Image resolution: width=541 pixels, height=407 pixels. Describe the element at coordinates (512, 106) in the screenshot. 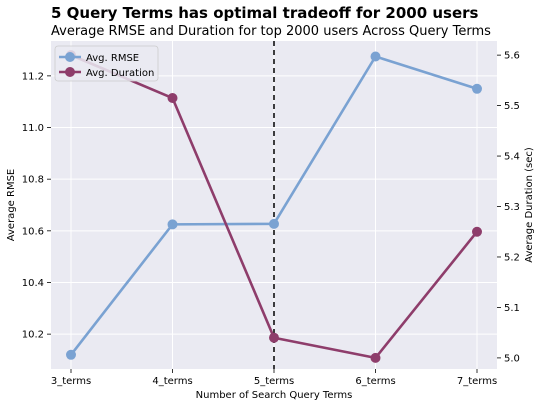

I see `y-right-tick-label: 5.5` at that location.